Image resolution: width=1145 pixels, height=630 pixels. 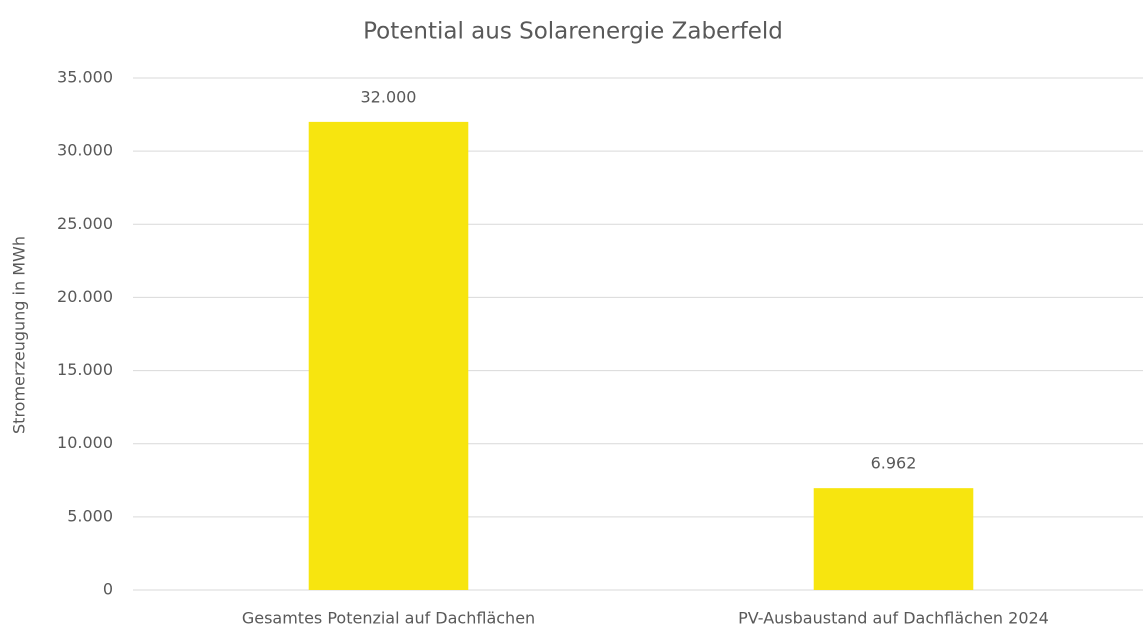 What do you see at coordinates (85, 442) in the screenshot?
I see `y-tick-label: 10.000` at bounding box center [85, 442].